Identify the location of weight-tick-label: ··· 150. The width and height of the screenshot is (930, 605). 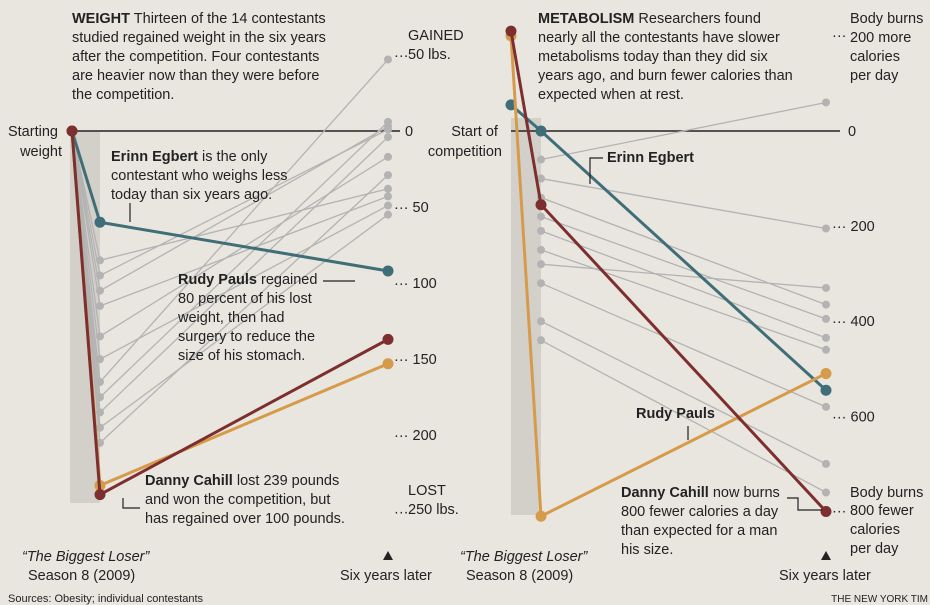
(415, 360).